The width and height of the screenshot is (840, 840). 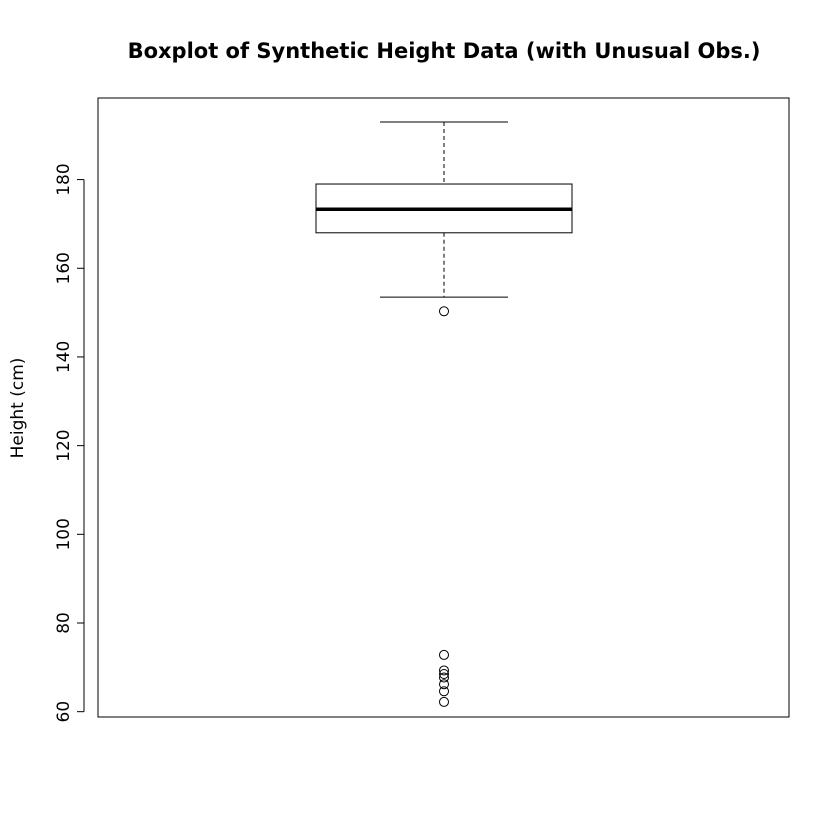 What do you see at coordinates (64, 179) in the screenshot?
I see `y-tick-label: 180` at bounding box center [64, 179].